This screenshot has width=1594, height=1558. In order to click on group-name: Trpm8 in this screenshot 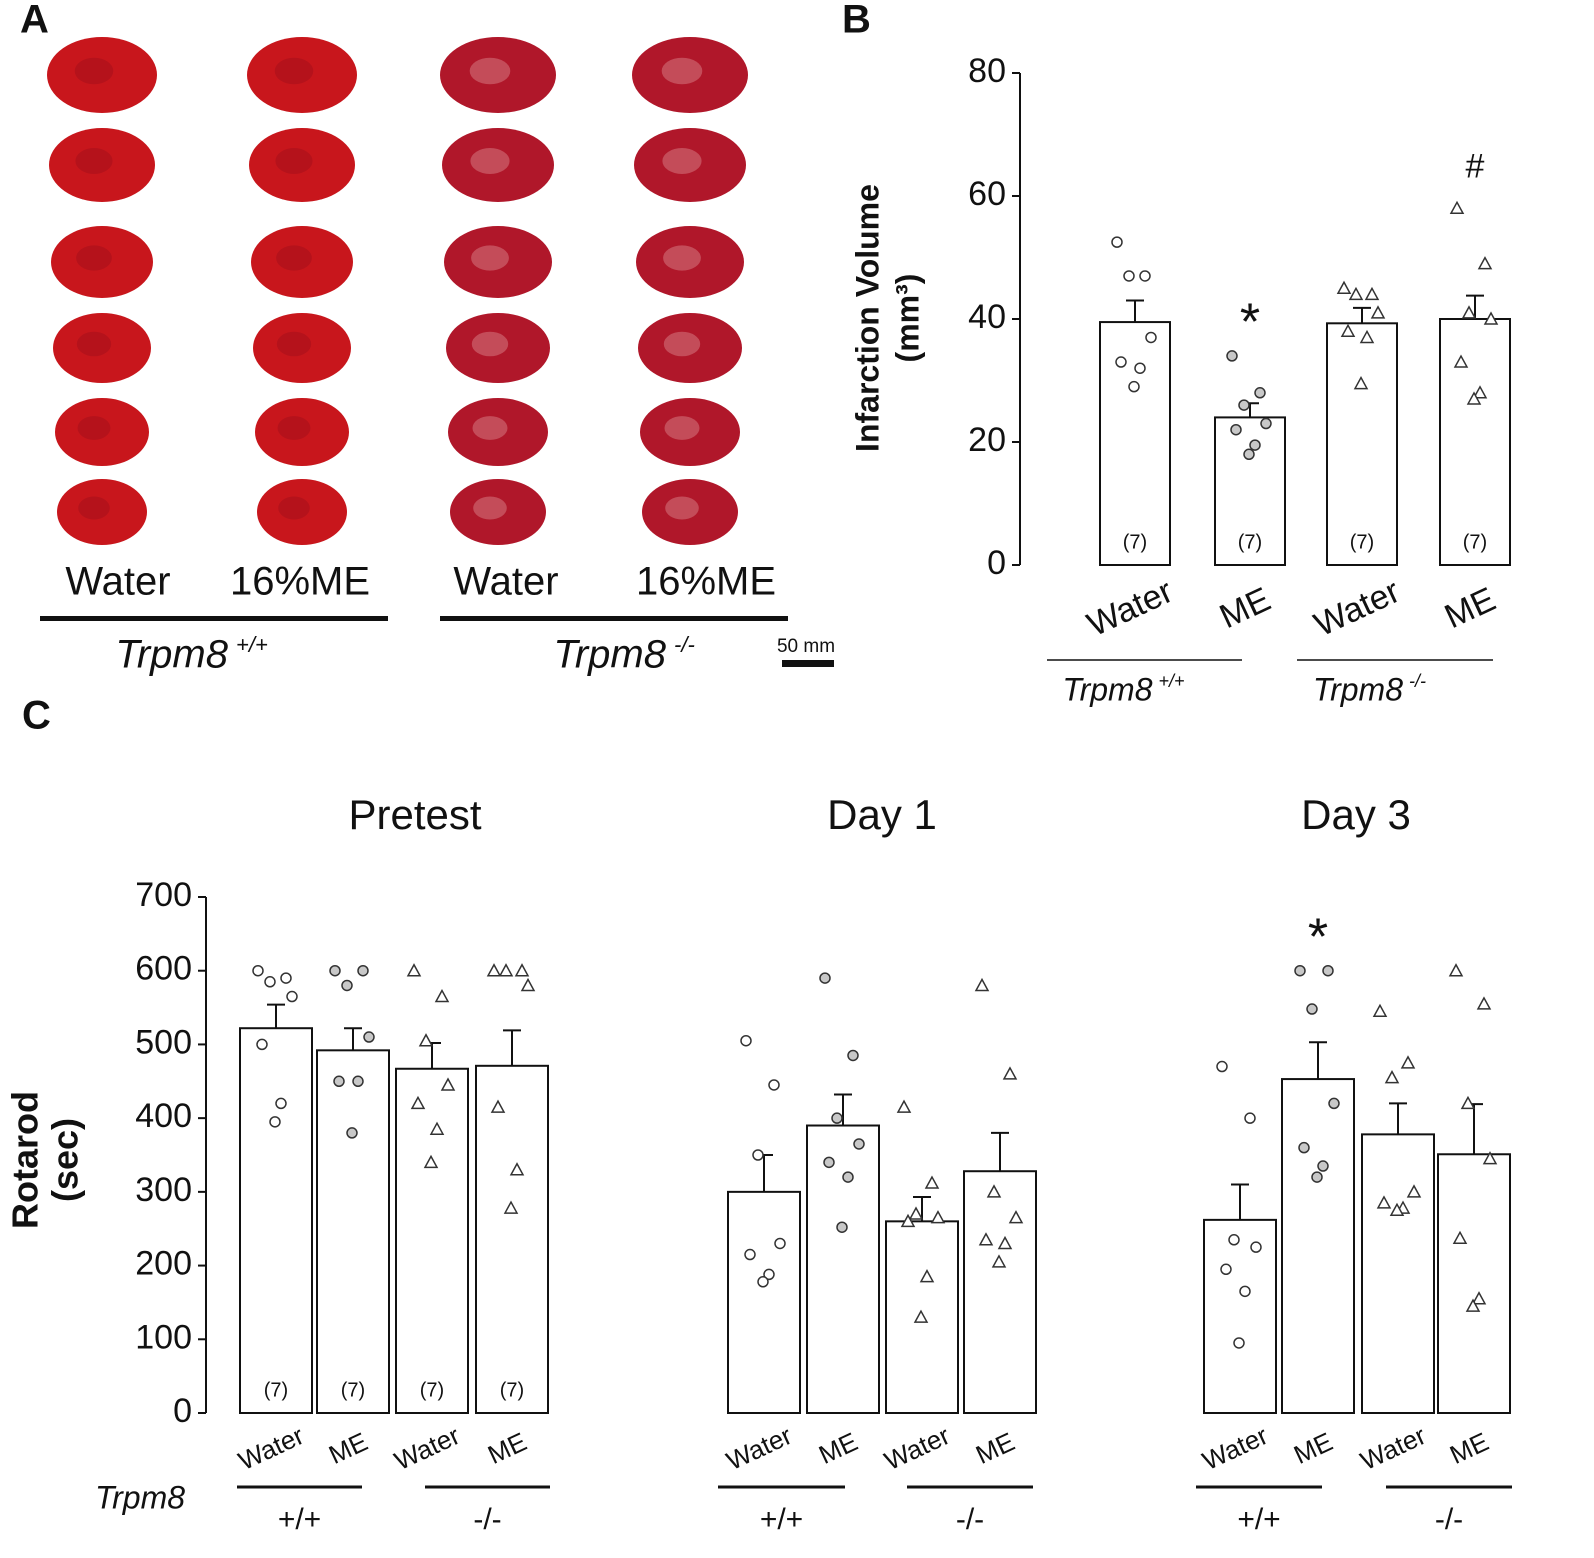, I will do `click(140, 1497)`.